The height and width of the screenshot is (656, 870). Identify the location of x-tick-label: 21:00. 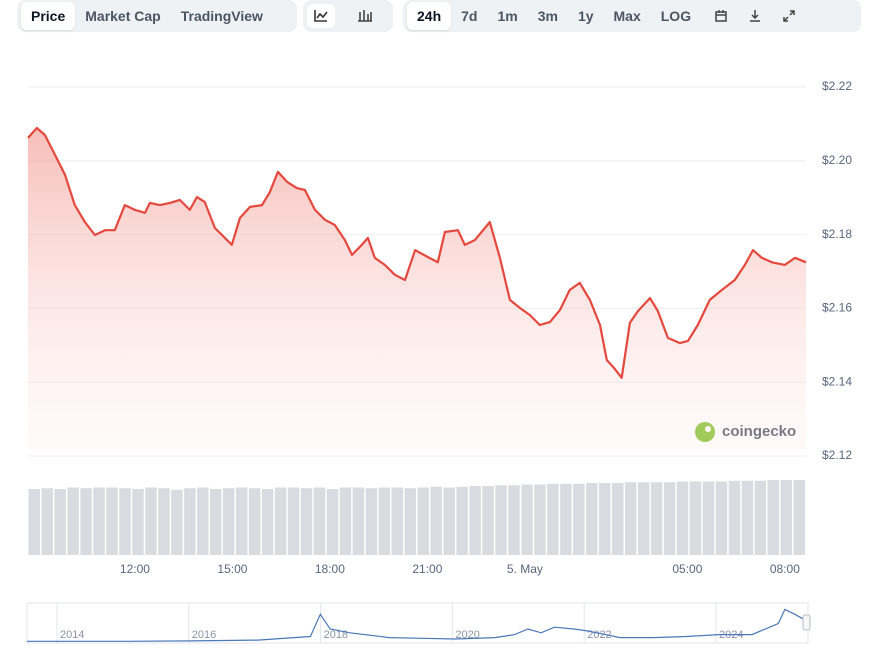
(427, 569).